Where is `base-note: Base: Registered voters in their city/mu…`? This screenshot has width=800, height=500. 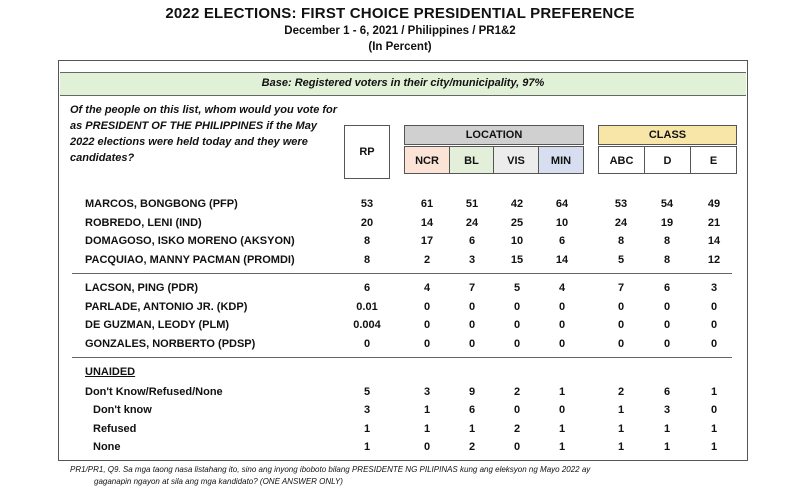 base-note: Base: Registered voters in their city/mu… is located at coordinates (403, 84).